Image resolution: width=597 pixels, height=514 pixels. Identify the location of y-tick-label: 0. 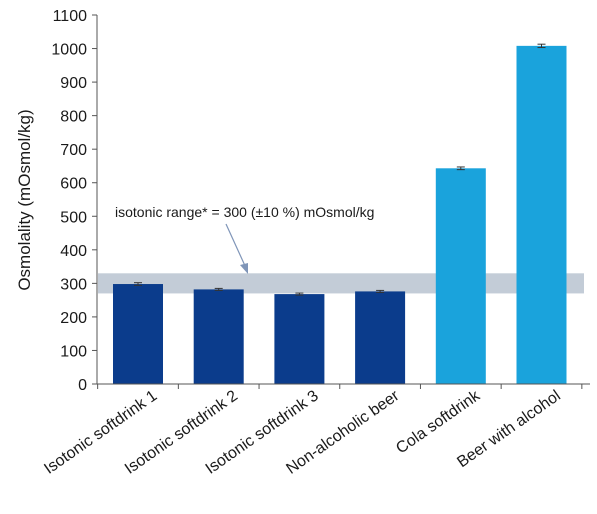
(82, 385).